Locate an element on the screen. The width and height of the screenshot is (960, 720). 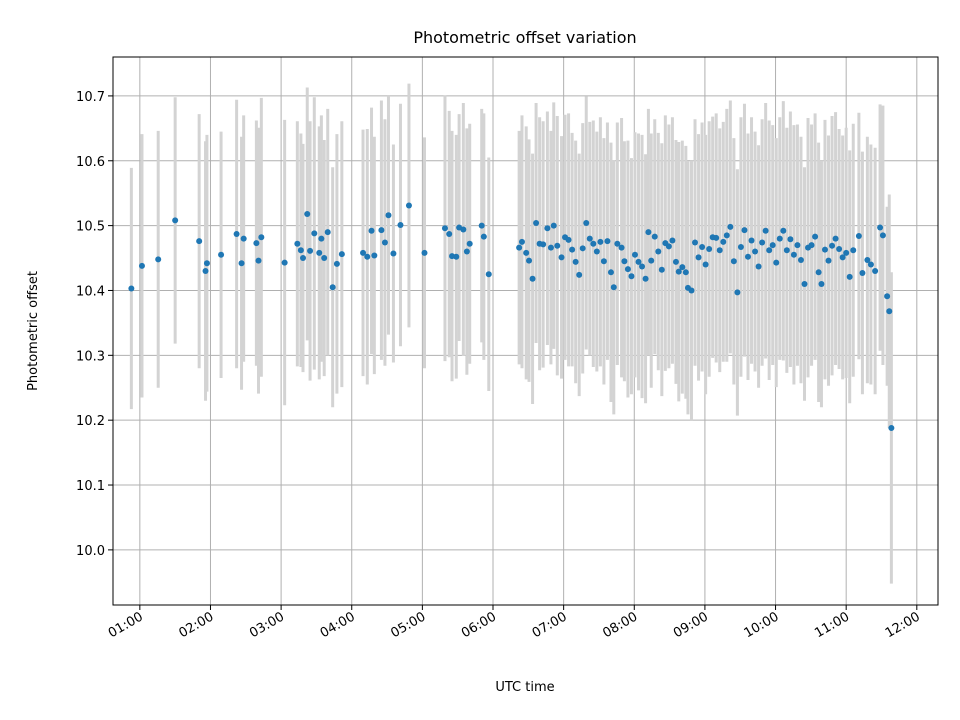
x-tick-label: 08:00 is located at coordinates (620, 625).